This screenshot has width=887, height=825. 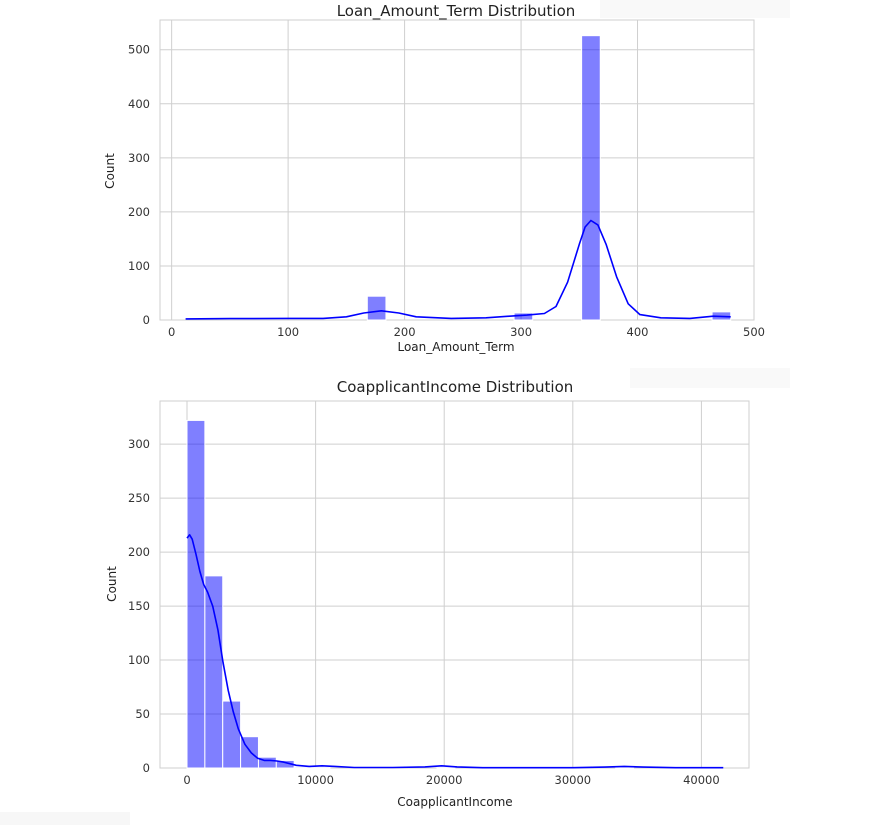 I want to click on x-axis-label-coapplicant-income: CoapplicantIncome, so click(x=454, y=802).